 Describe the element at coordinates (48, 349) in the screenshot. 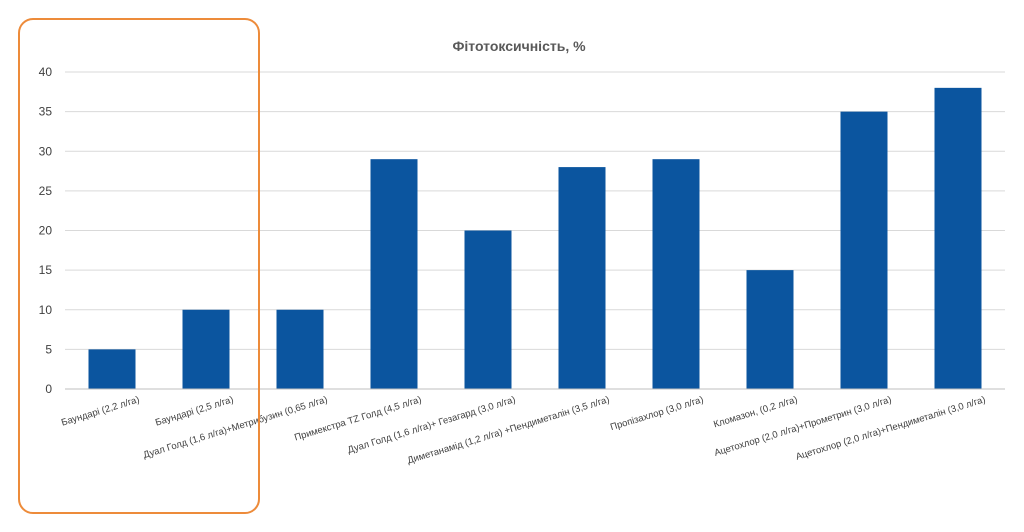

I see `y-tick-label: 5` at that location.